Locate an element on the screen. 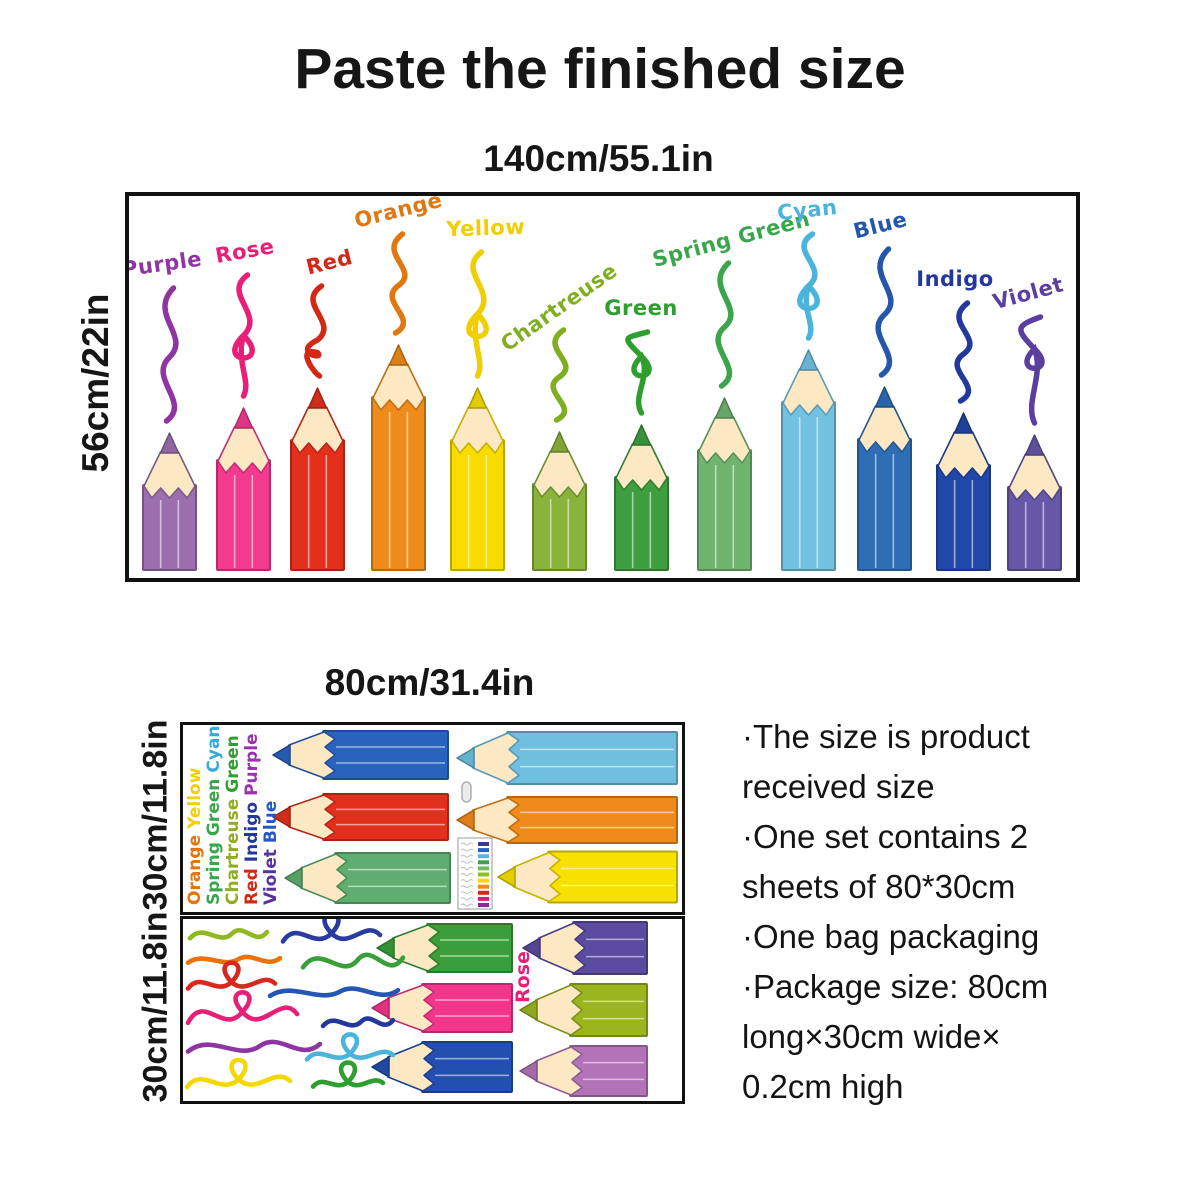 The height and width of the screenshot is (1200, 1200). squiggle-red is located at coordinates (315, 331).